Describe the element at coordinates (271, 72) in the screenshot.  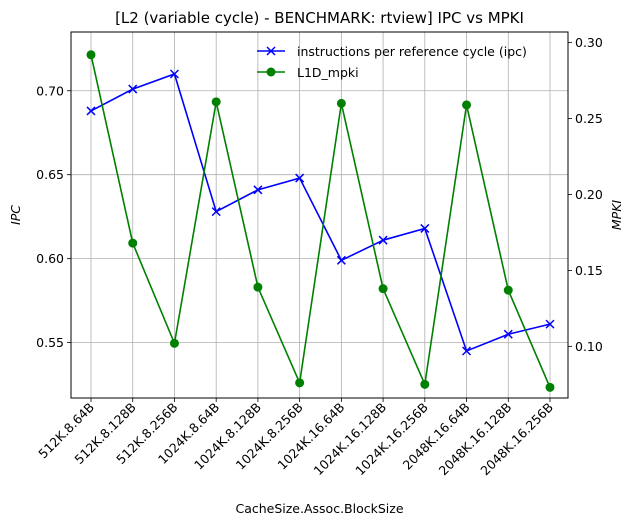
I see `legend-mpki-marker` at that location.